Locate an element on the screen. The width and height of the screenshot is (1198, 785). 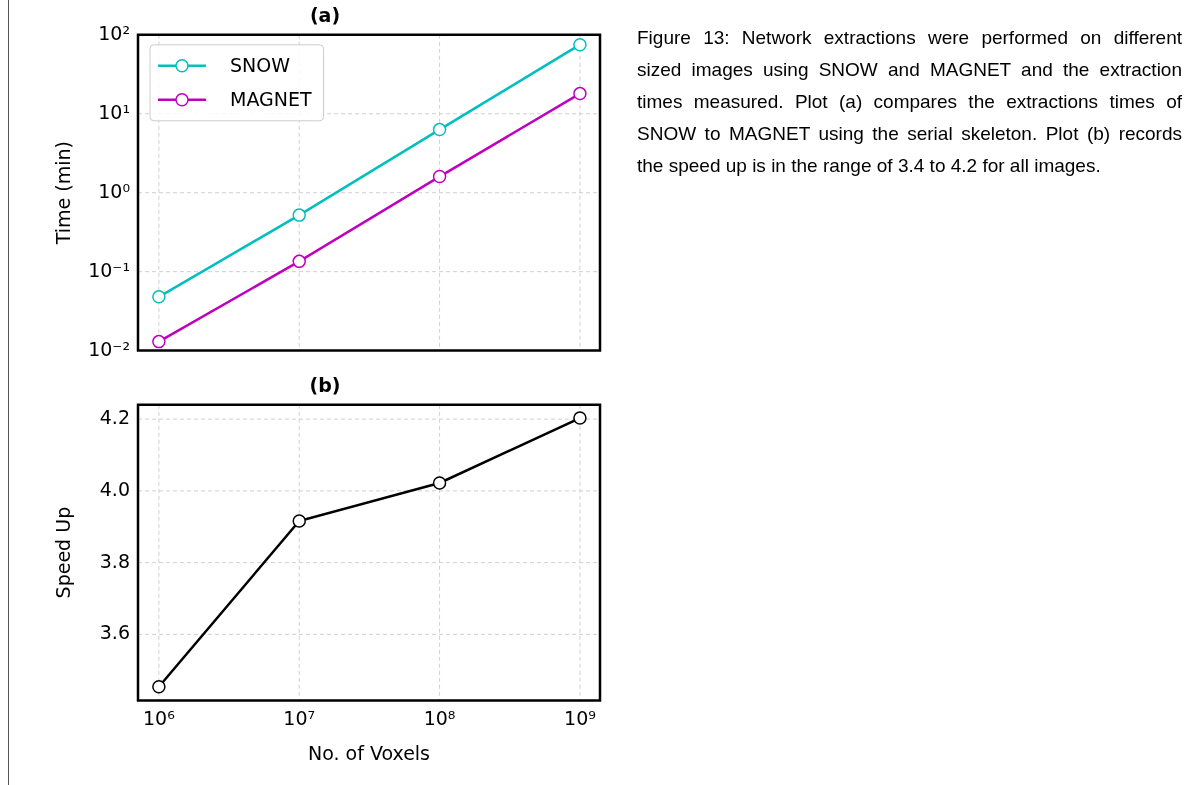
y-tick-label: 10⁻² is located at coordinates (109, 348).